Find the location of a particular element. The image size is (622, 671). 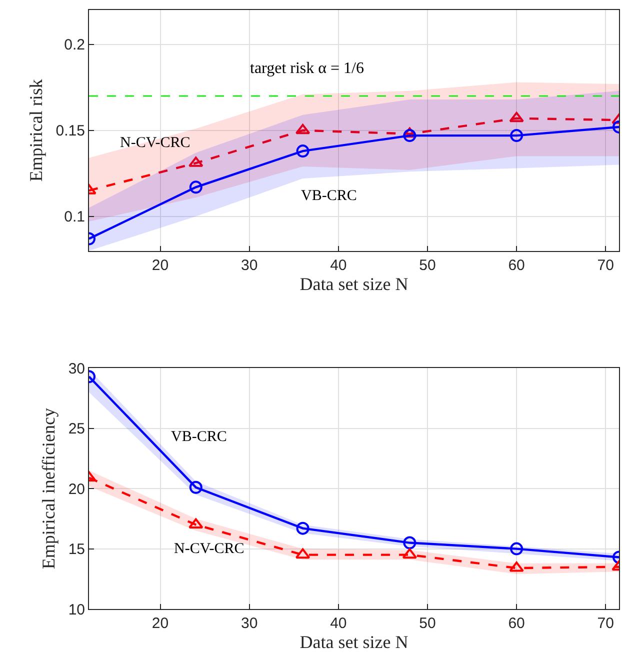

y-tick-label: 0.2 is located at coordinates (74, 45).